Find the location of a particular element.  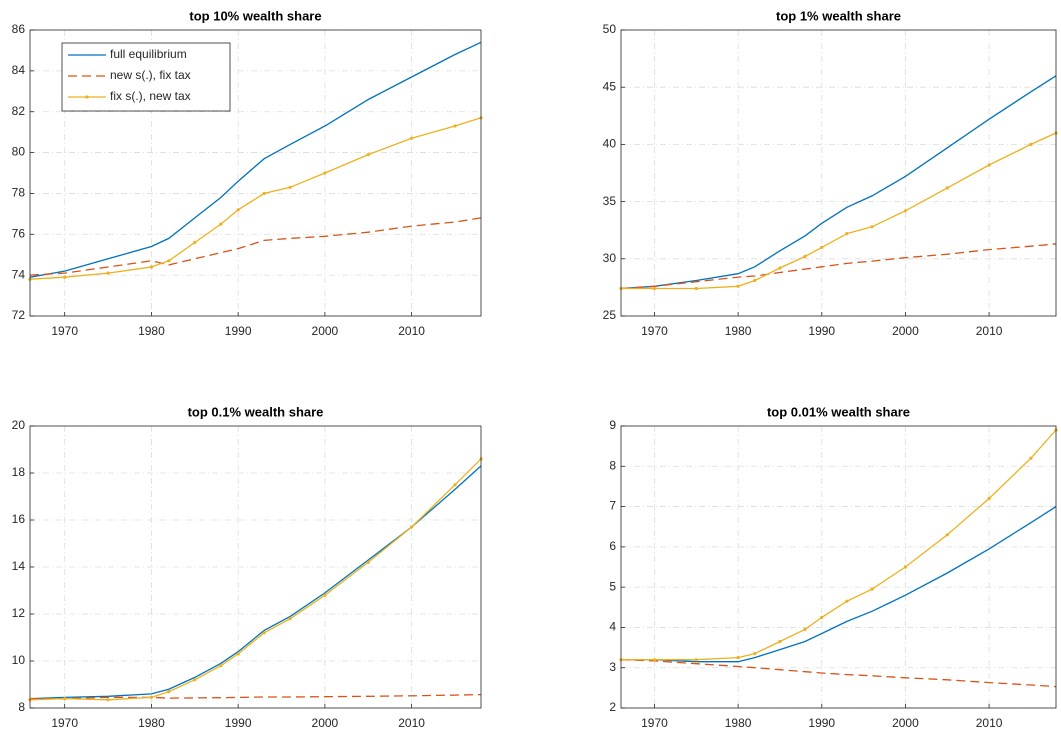

y-tick-label: 12 is located at coordinates (19, 613).